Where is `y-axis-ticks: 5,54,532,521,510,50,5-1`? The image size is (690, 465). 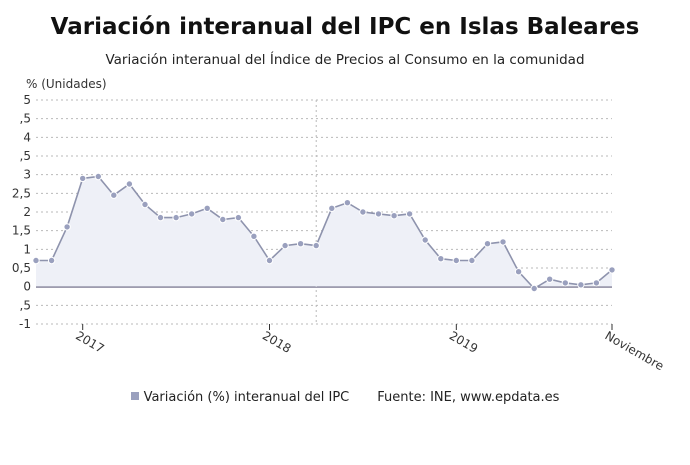
y-axis-ticks: 5,54,532,521,510,50,5-1 is located at coordinates (21, 212).